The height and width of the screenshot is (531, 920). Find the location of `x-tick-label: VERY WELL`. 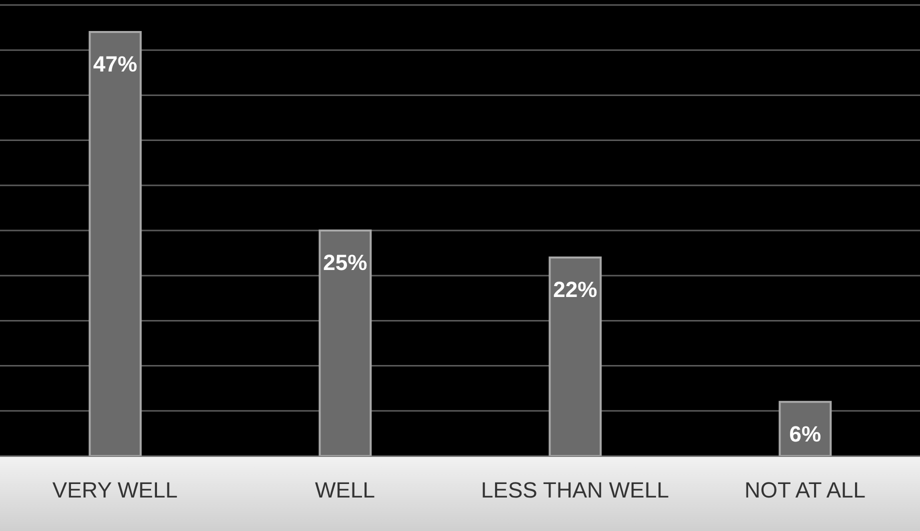

x-tick-label: VERY WELL is located at coordinates (115, 490).